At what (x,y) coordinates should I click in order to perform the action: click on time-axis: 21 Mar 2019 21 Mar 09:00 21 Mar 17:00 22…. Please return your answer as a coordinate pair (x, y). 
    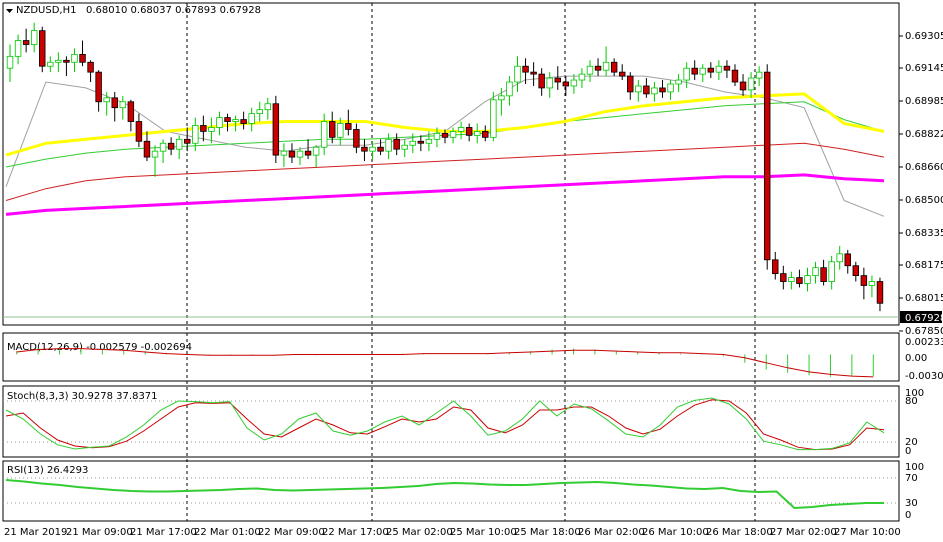
    Looking at the image, I should click on (452, 532).